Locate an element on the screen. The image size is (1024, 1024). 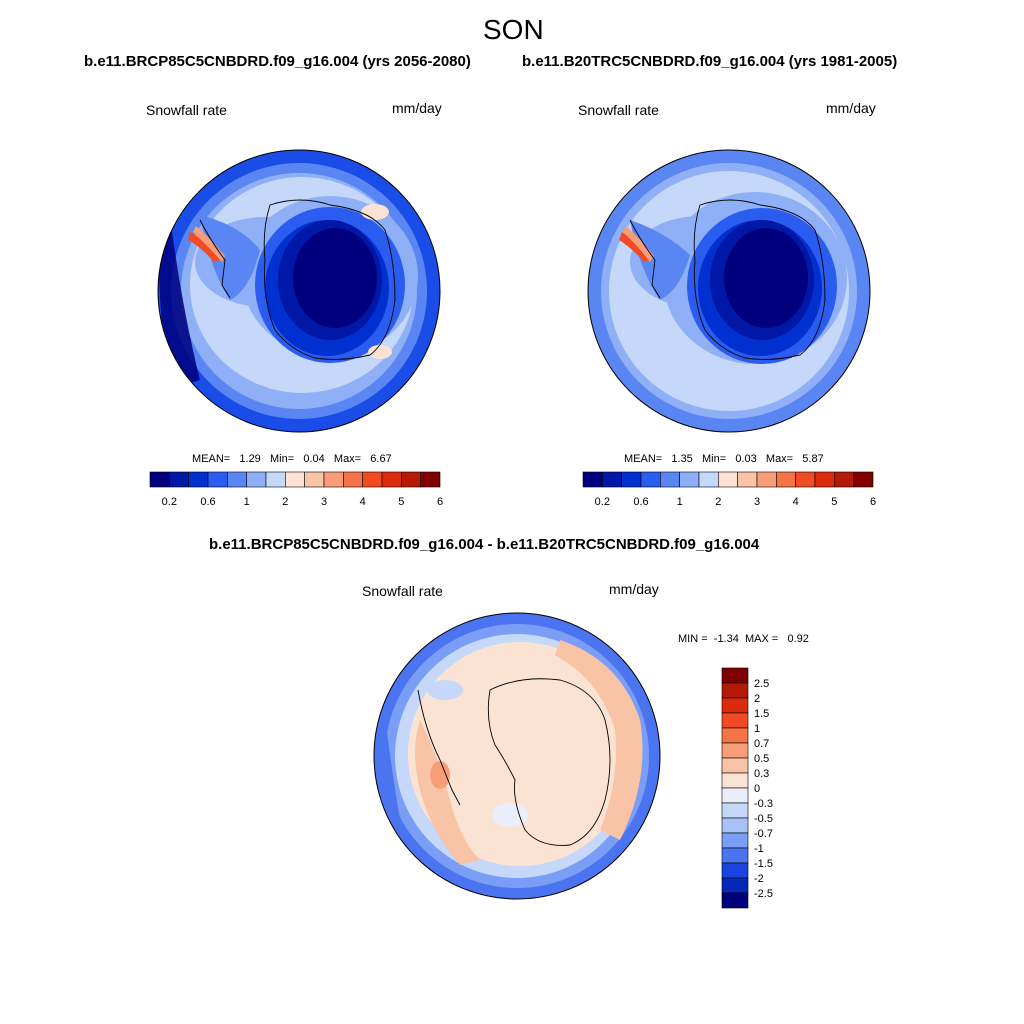
left-colorbar-tick-label: 2 is located at coordinates (285, 502).